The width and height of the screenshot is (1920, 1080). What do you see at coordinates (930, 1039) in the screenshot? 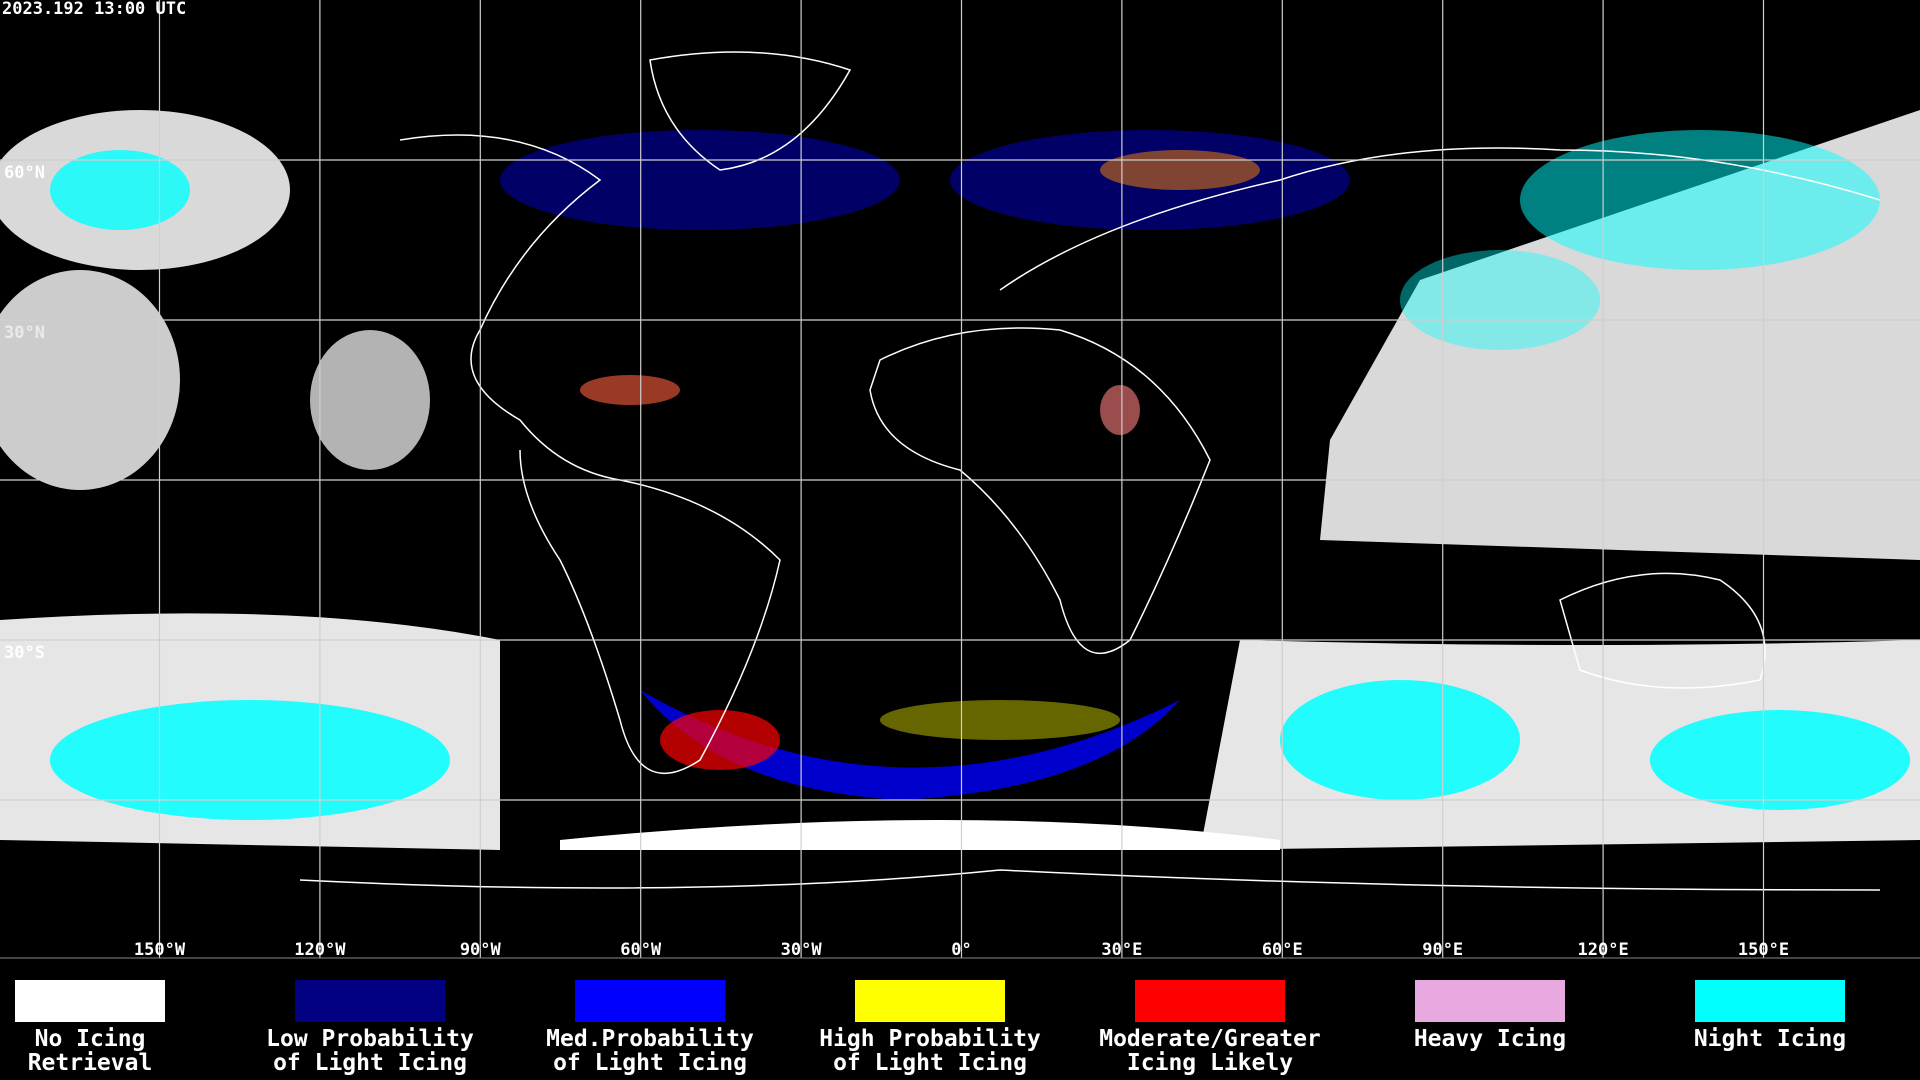
I see `legend-label: High Probability` at bounding box center [930, 1039].